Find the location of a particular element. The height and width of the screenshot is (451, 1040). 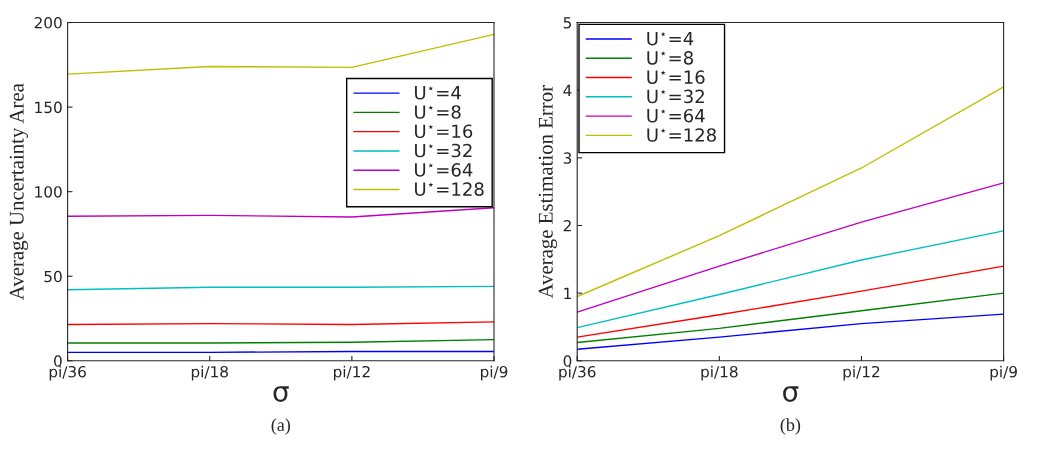

y-tick-label: 3 is located at coordinates (567, 158).